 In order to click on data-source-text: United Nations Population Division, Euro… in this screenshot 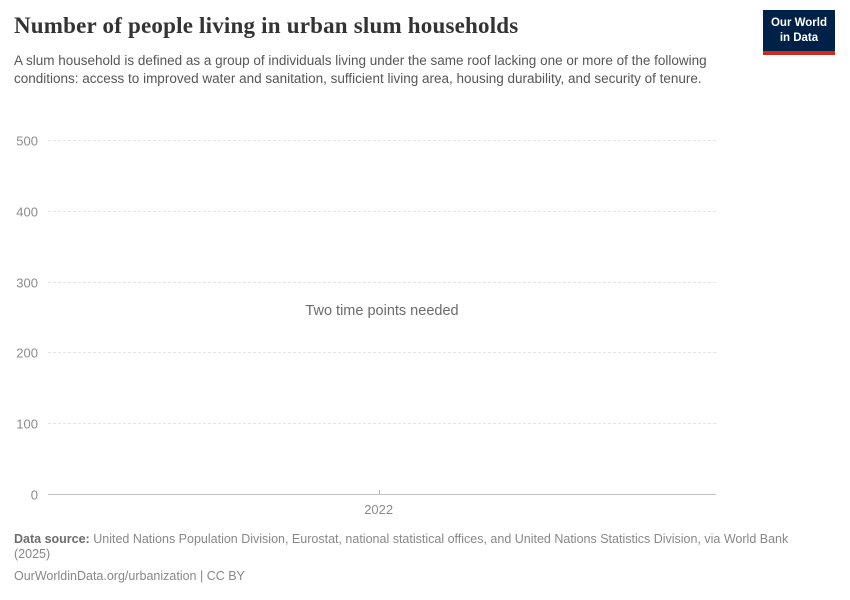, I will do `click(401, 546)`.